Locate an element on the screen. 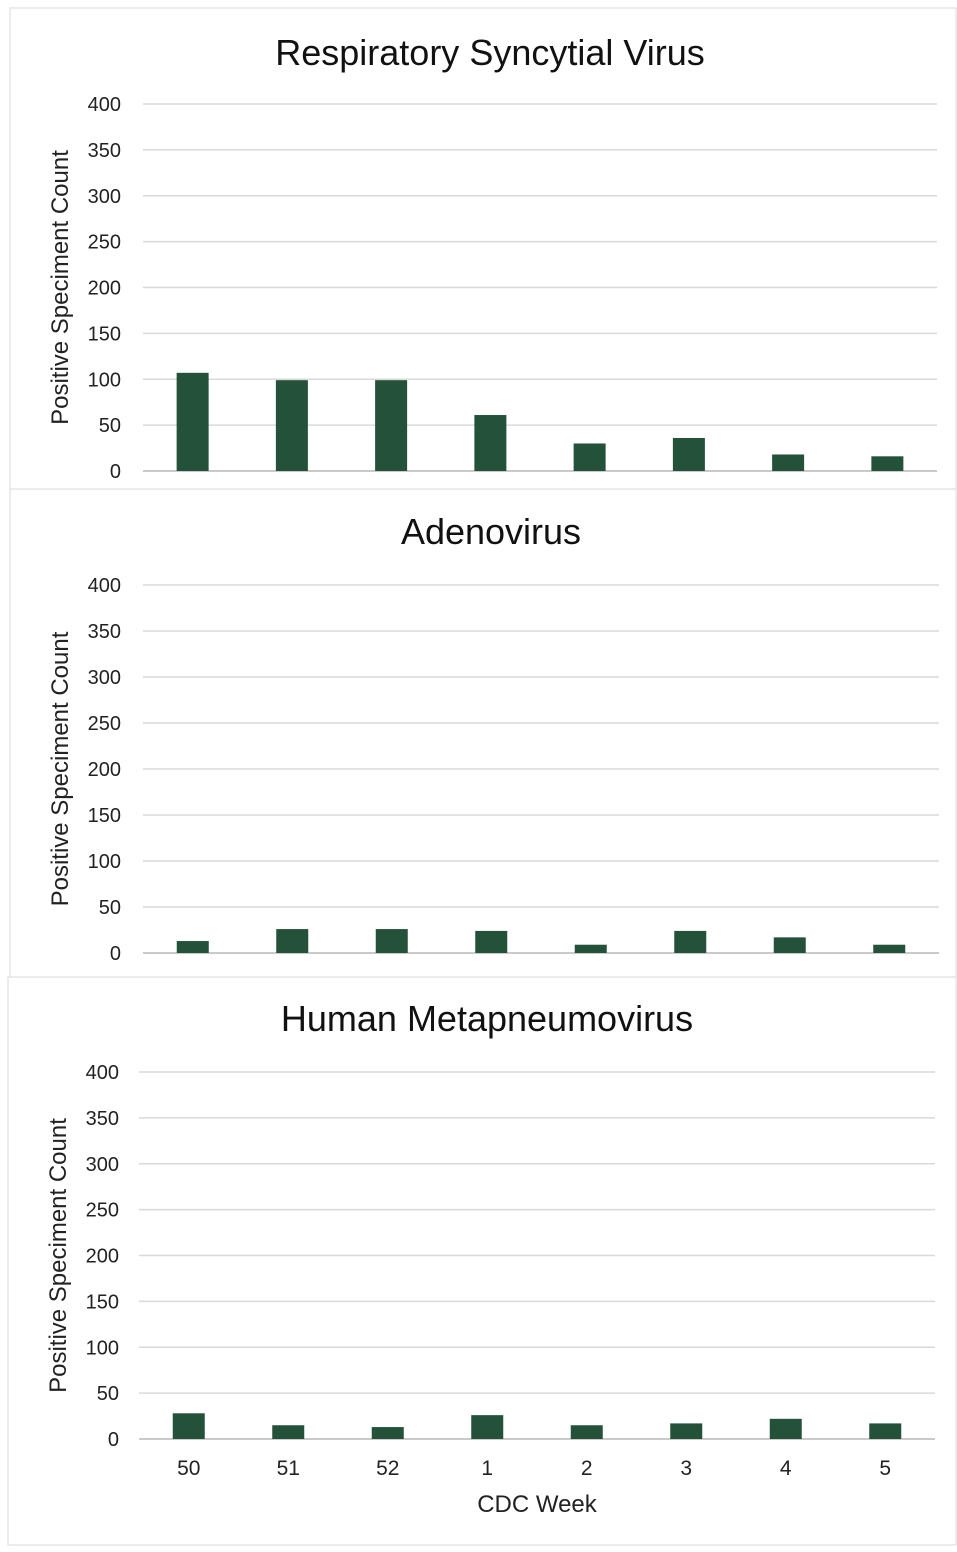 The image size is (957, 1552). x-tick-label: 1 is located at coordinates (487, 1468).